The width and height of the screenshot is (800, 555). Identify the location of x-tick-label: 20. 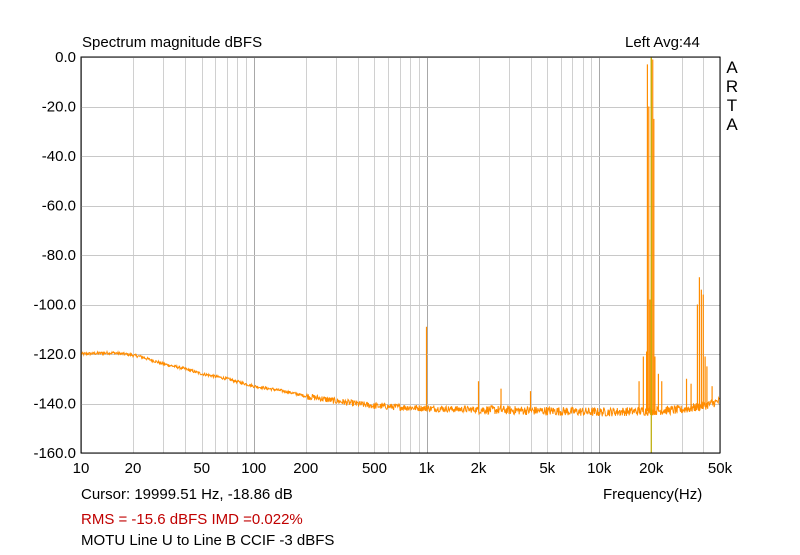
(133, 468).